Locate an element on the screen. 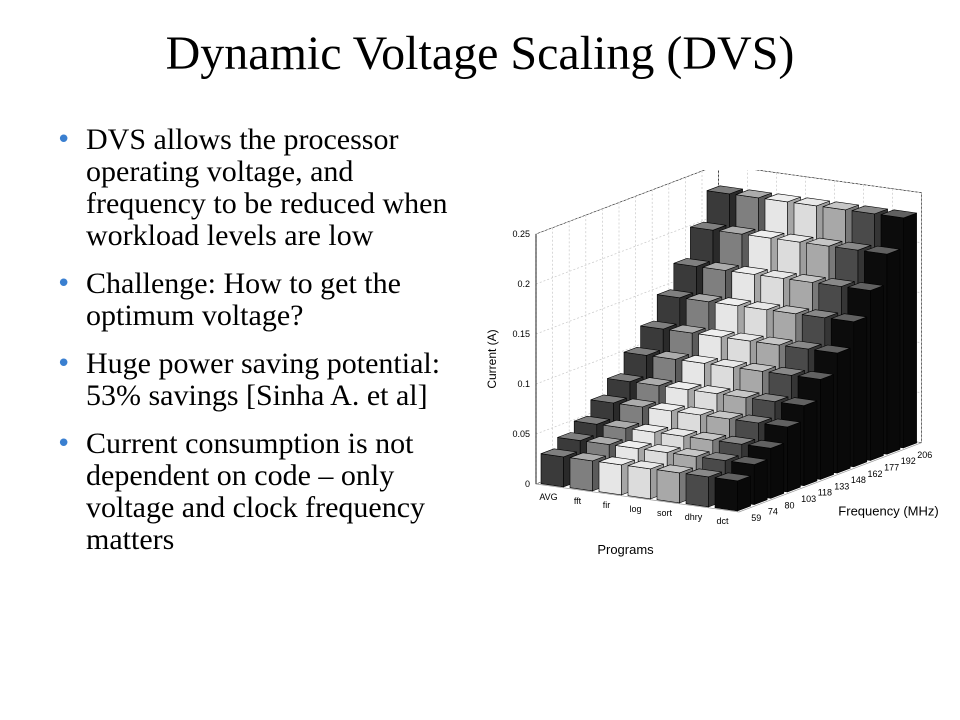 This screenshot has height=720, width=960. frequency-tick-label: 192 is located at coordinates (908, 461).